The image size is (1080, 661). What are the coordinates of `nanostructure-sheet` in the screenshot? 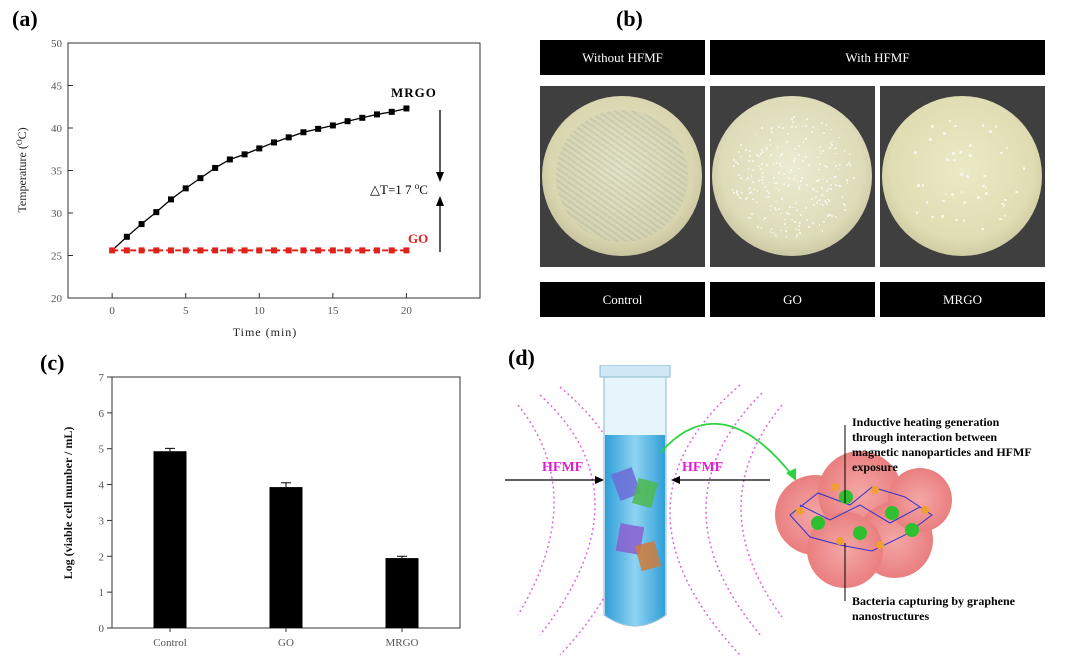 It's located at (645, 493).